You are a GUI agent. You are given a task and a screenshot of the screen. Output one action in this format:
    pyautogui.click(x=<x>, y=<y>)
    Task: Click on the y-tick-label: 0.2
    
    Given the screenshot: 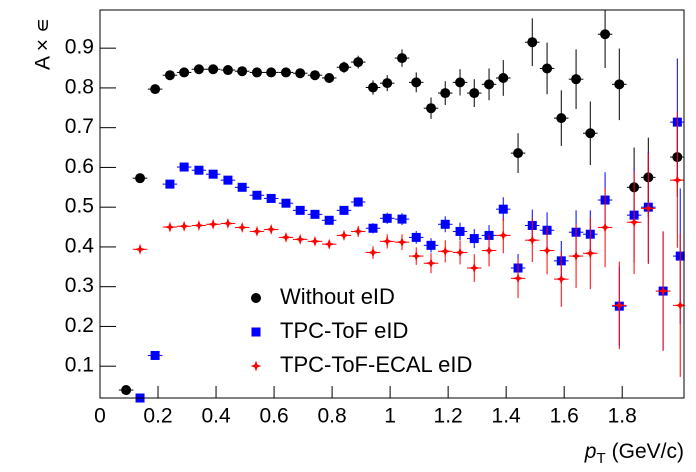 What is the action you would take?
    pyautogui.click(x=79, y=325)
    